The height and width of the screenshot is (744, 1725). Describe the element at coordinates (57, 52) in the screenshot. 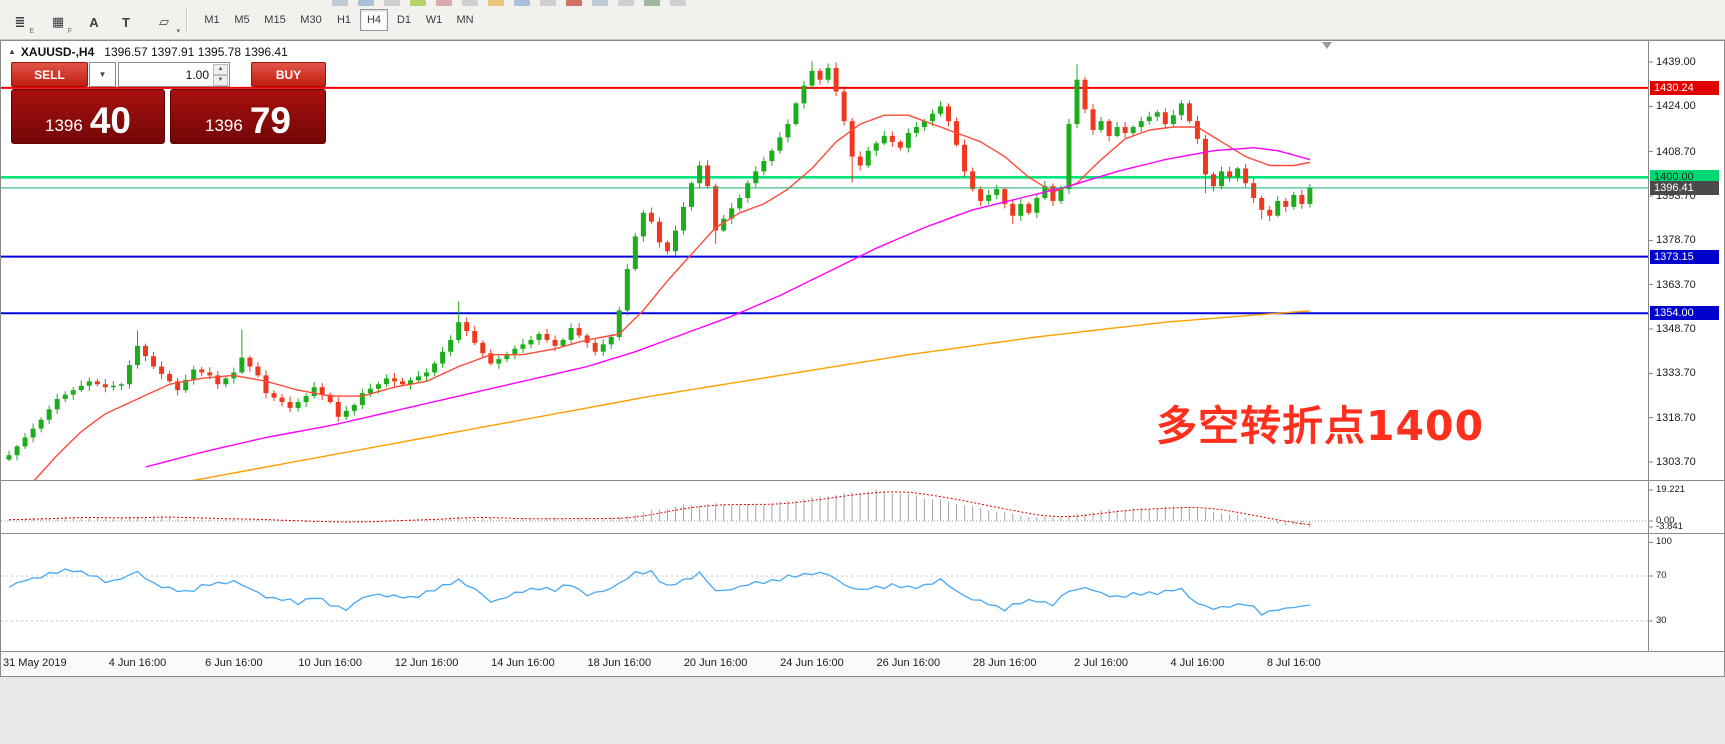

I see `chart-symbol: XAUUSD-,H4` at that location.